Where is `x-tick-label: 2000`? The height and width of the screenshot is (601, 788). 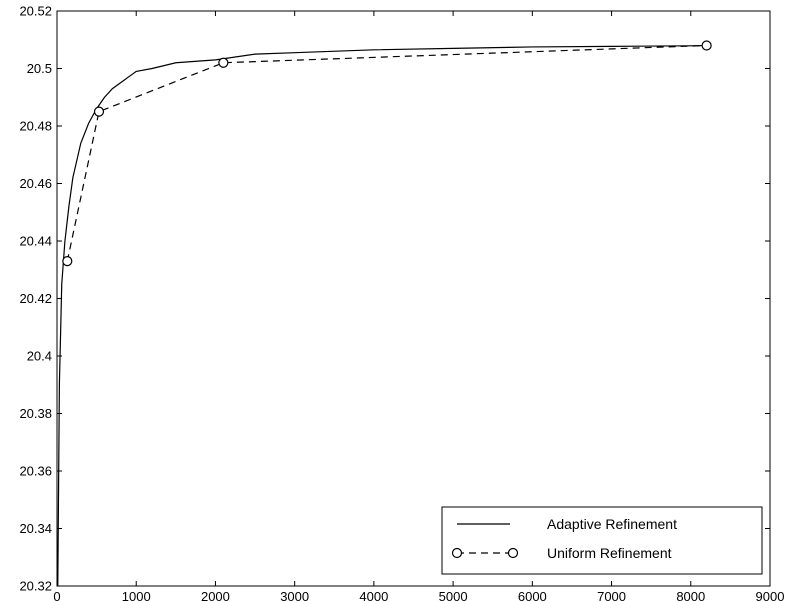 x-tick-label: 2000 is located at coordinates (215, 595).